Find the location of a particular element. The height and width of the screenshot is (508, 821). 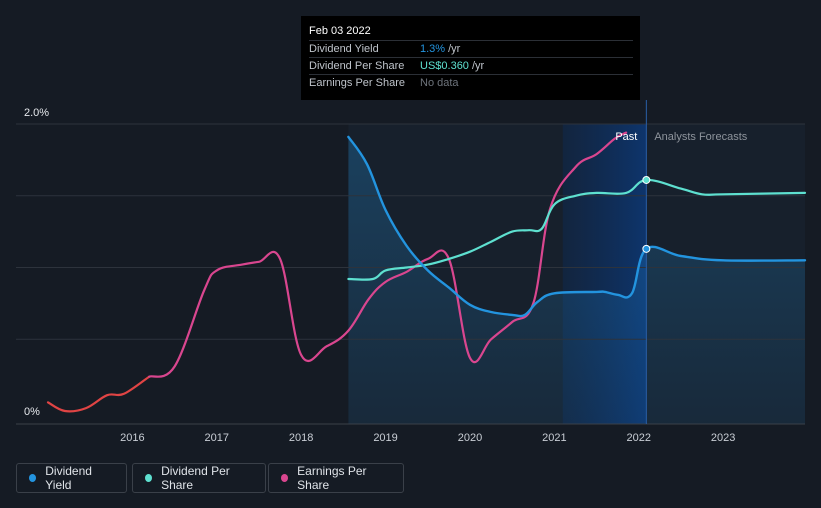

tooltip-date: Feb 03 2022 is located at coordinates (340, 31).